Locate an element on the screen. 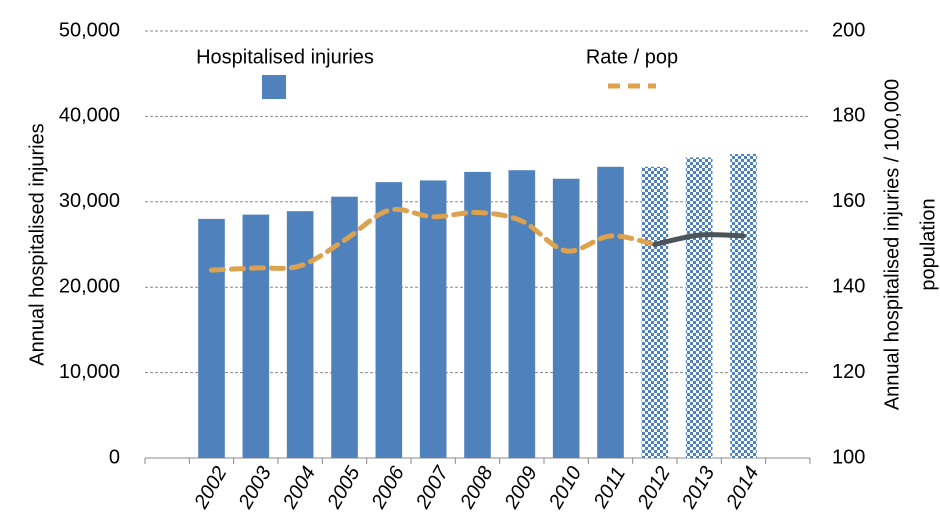 The image size is (940, 517). x-tick-label: 2007 is located at coordinates (432, 487).